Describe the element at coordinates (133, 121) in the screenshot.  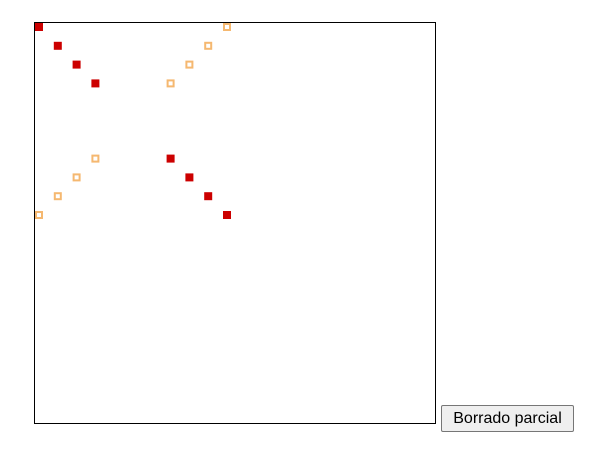
I see `marker-layer` at that location.